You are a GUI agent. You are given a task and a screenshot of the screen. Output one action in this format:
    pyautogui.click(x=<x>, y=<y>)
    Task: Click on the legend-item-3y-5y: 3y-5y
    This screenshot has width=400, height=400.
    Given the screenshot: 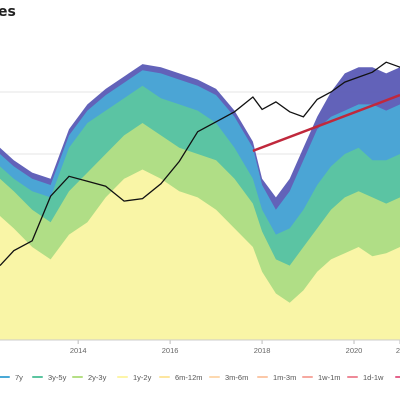 What is the action you would take?
    pyautogui.click(x=49, y=377)
    